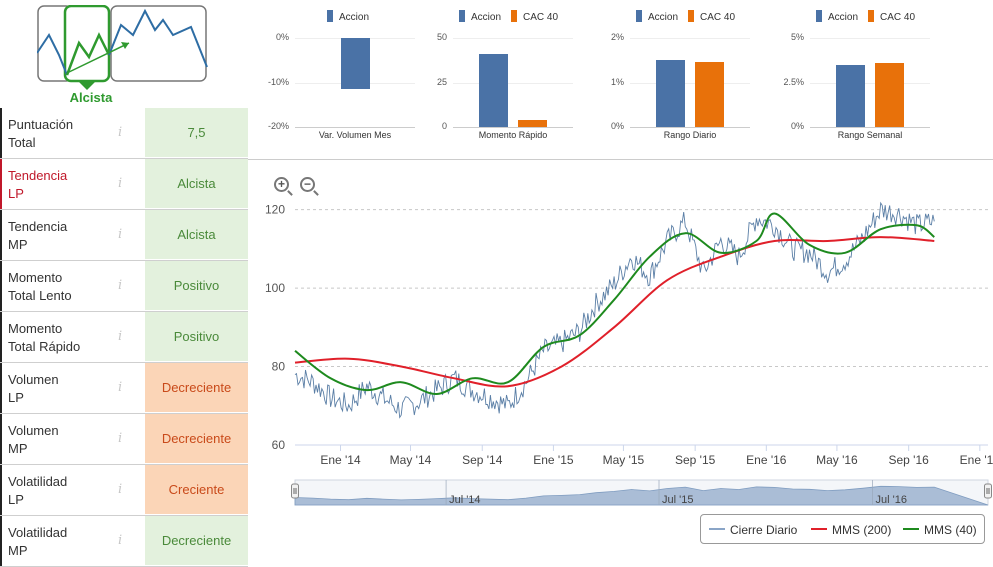  Describe the element at coordinates (950, 530) in the screenshot. I see `legend-label-mms40: MMS (40)` at that location.